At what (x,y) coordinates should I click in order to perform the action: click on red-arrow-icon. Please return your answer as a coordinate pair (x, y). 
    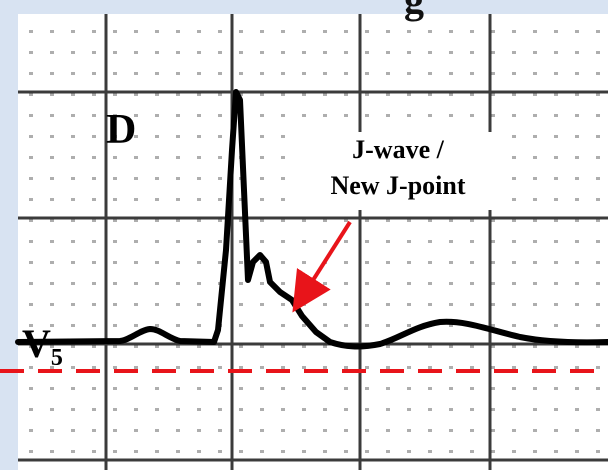
    Looking at the image, I should click on (322, 266).